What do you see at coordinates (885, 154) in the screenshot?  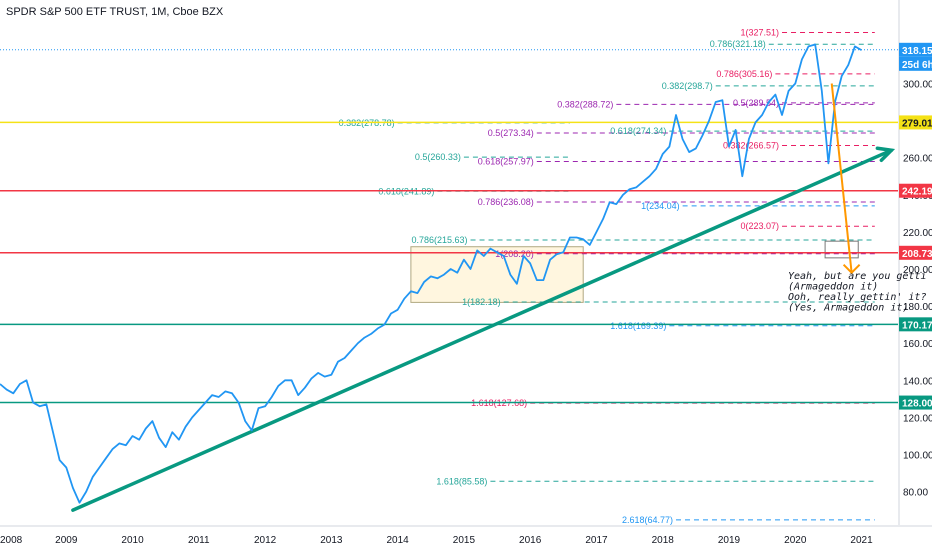 I see `trendline-arrowhead` at bounding box center [885, 154].